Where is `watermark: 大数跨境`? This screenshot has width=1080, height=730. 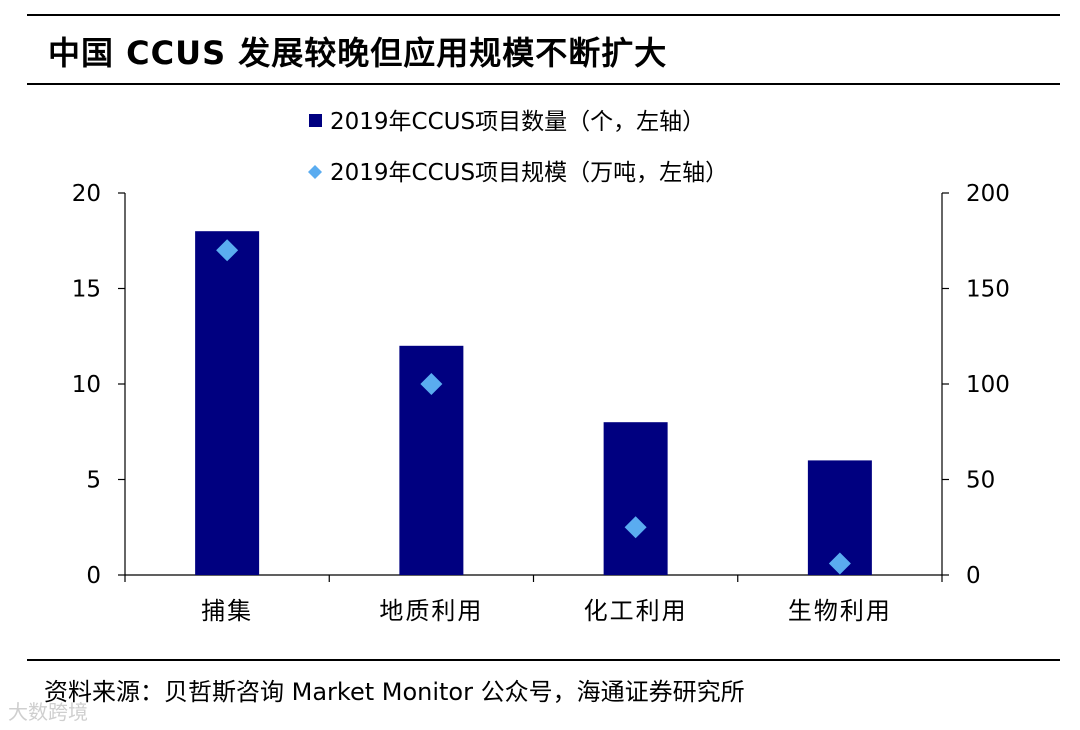 watermark: 大数跨境 is located at coordinates (48, 712).